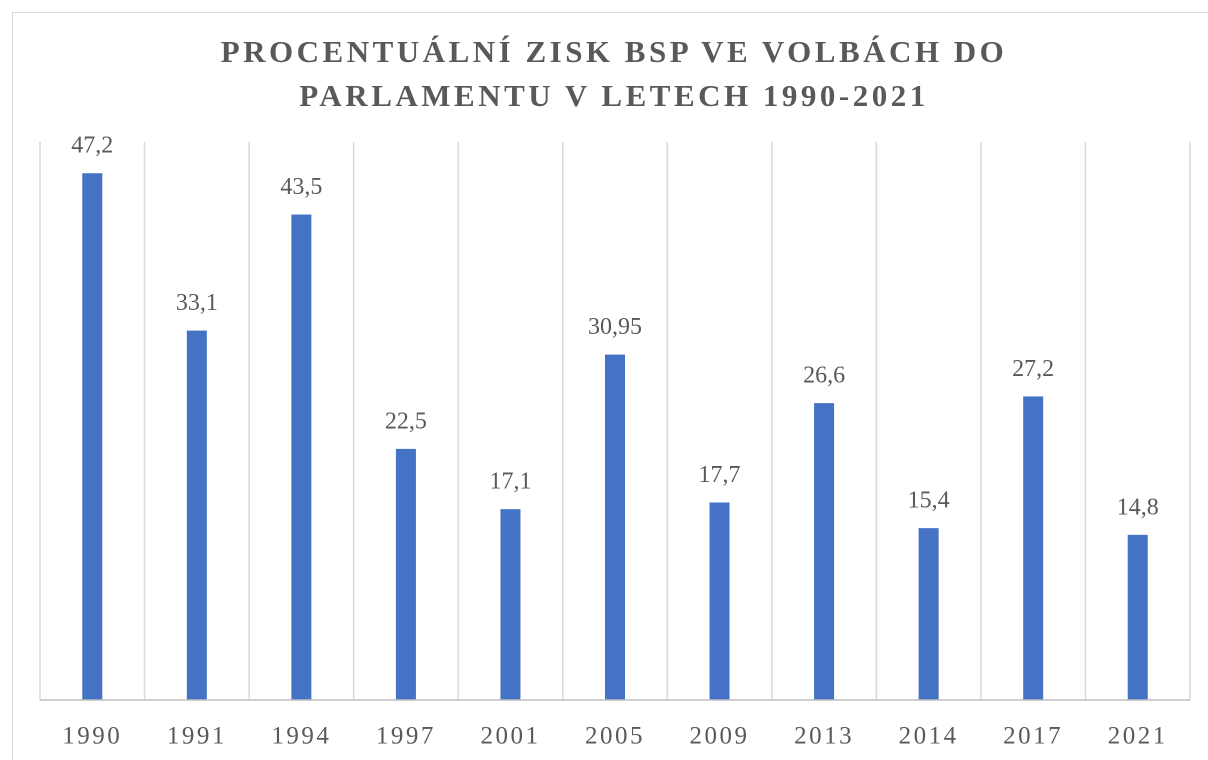 The image size is (1208, 760). Describe the element at coordinates (1033, 369) in the screenshot. I see `value-label: 27,2` at that location.